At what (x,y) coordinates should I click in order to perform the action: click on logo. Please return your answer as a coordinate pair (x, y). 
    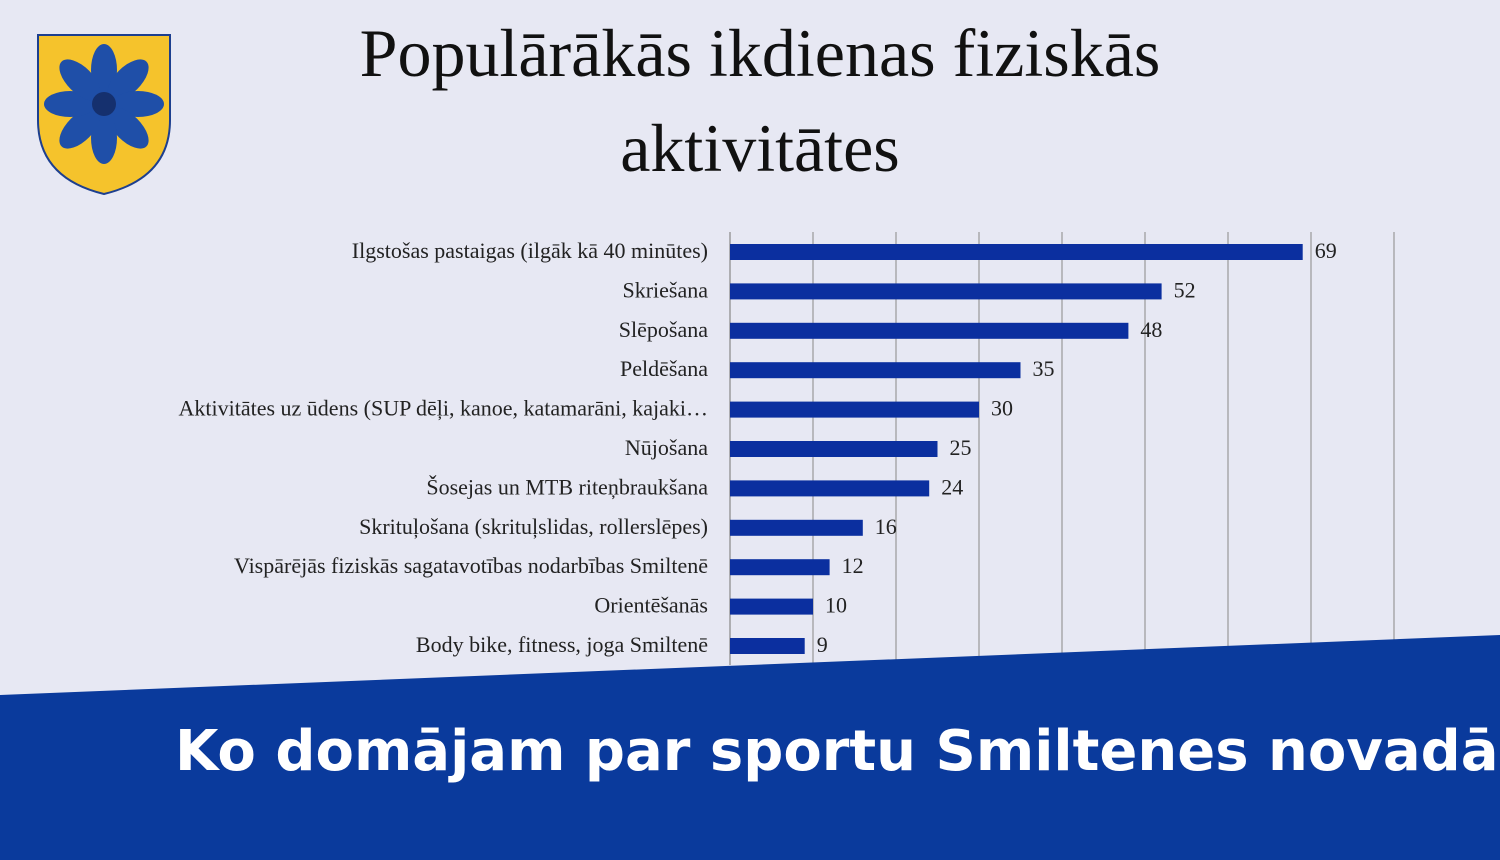
    Looking at the image, I should click on (104, 115).